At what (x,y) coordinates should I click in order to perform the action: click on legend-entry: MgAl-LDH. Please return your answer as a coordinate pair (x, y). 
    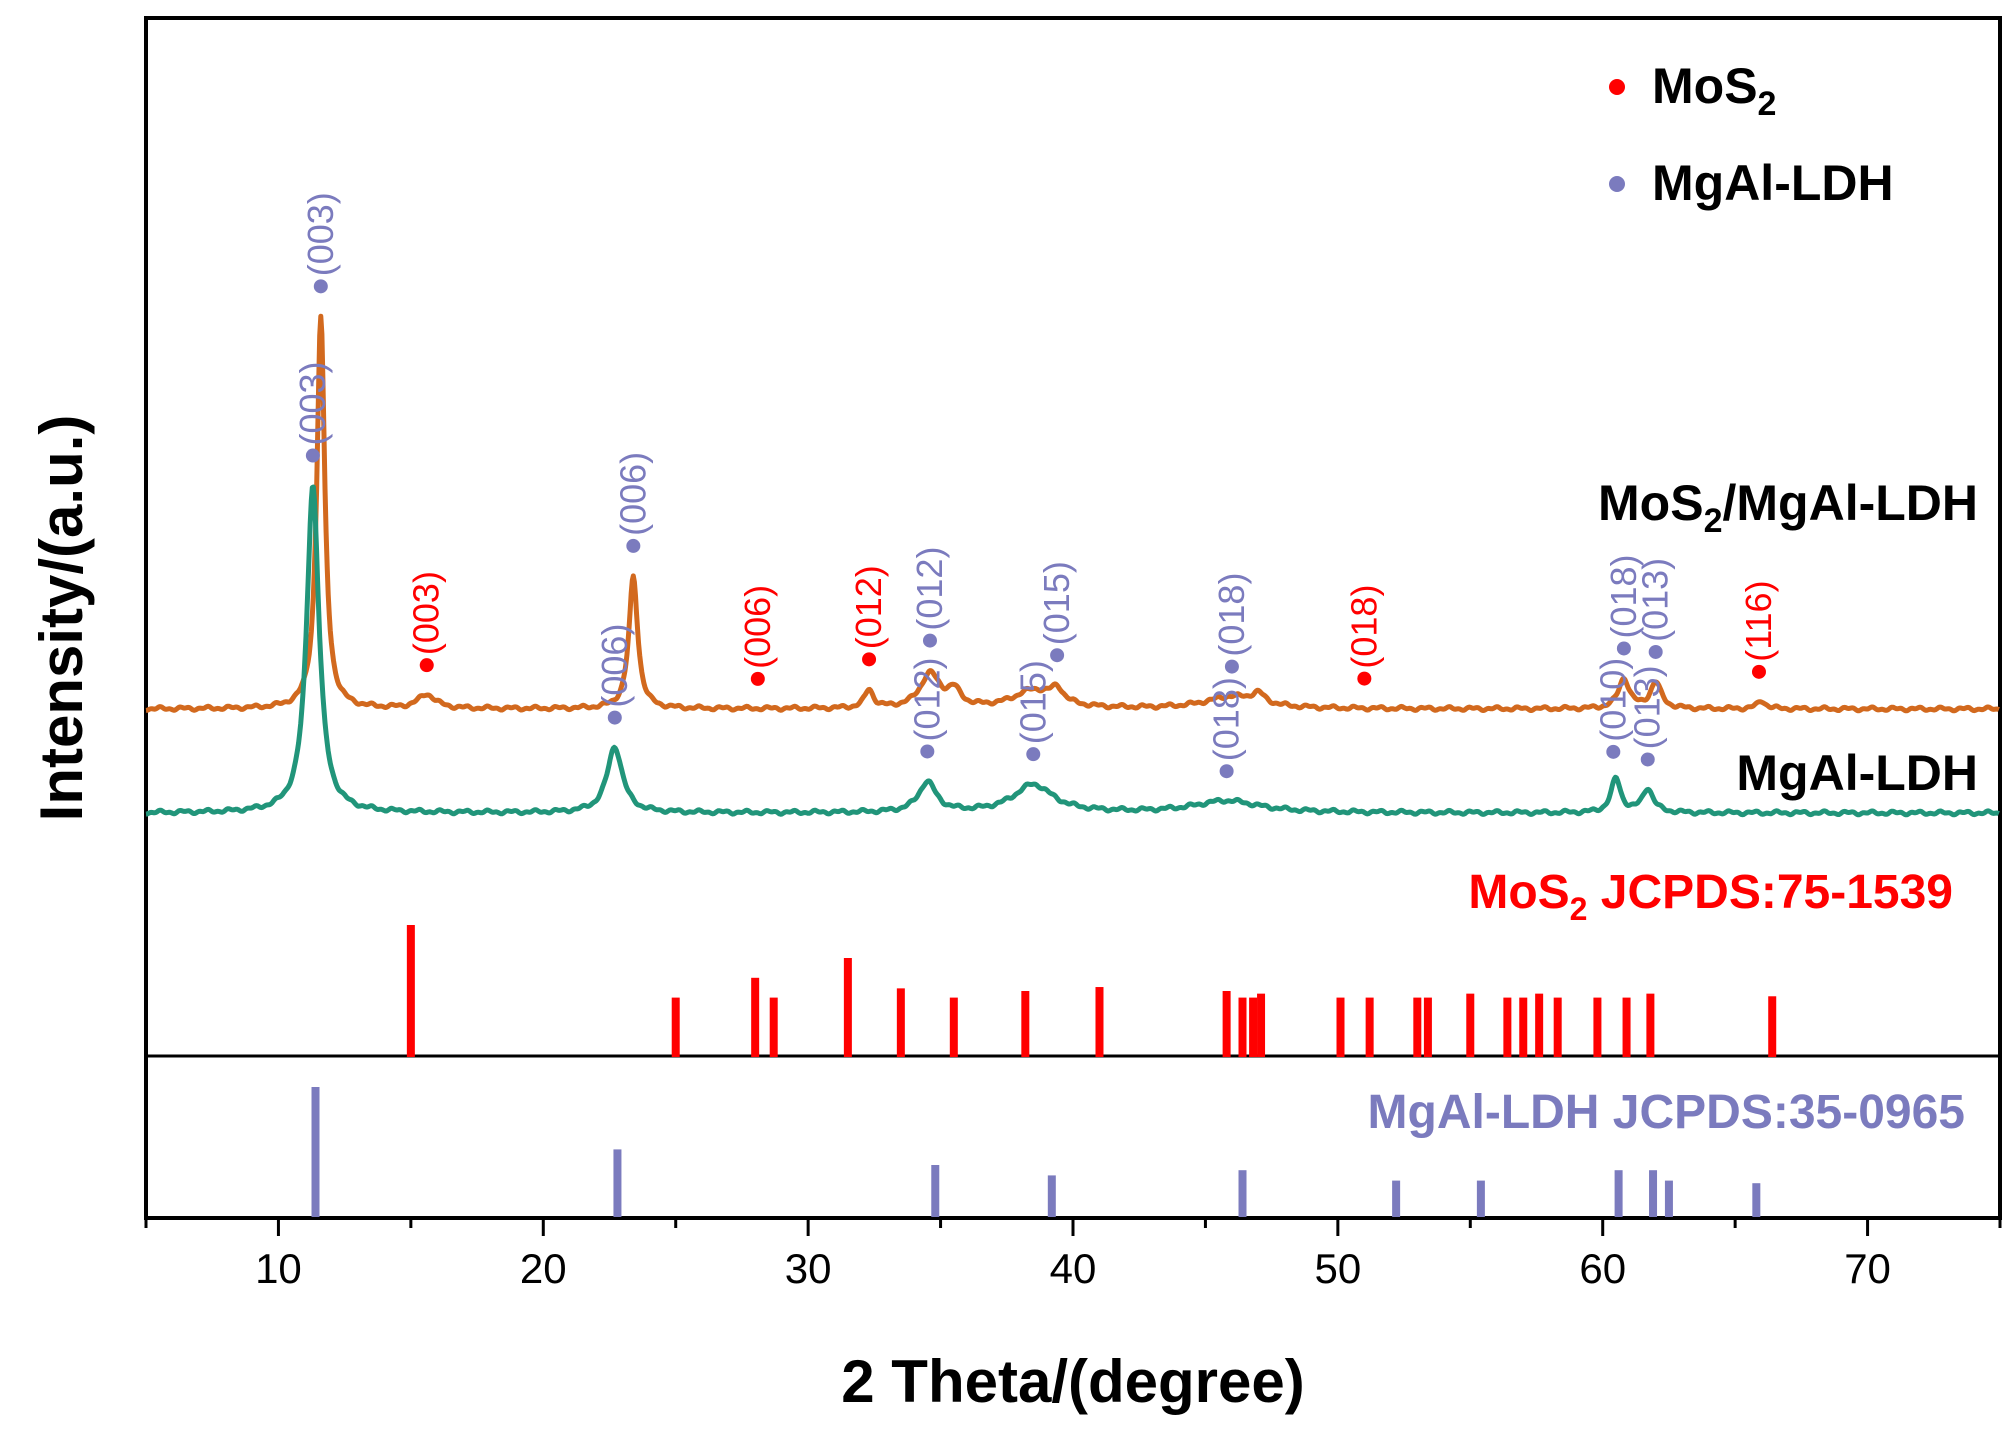
    Looking at the image, I should click on (1773, 183).